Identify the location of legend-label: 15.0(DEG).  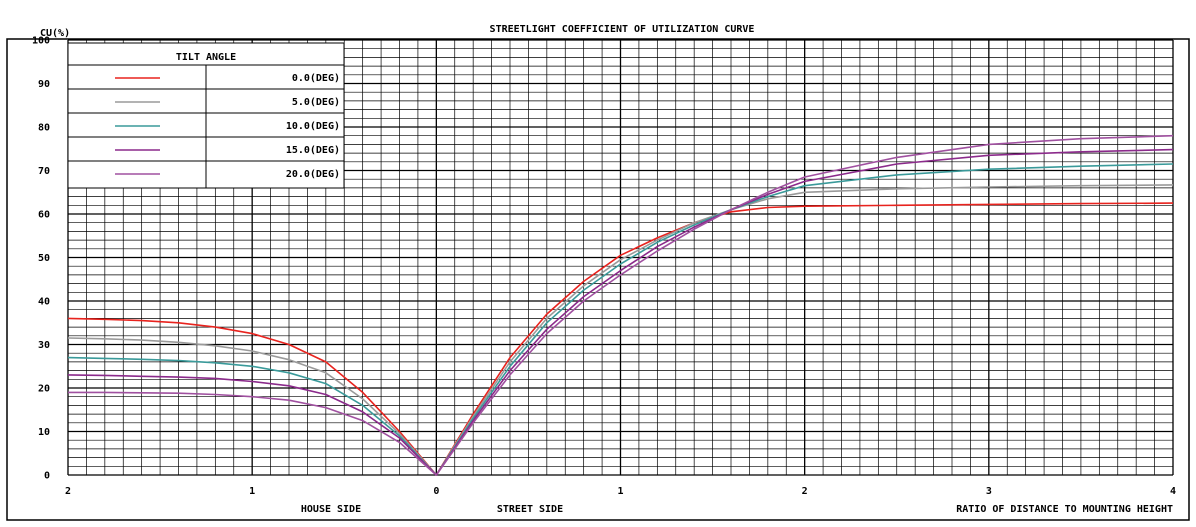
(313, 150).